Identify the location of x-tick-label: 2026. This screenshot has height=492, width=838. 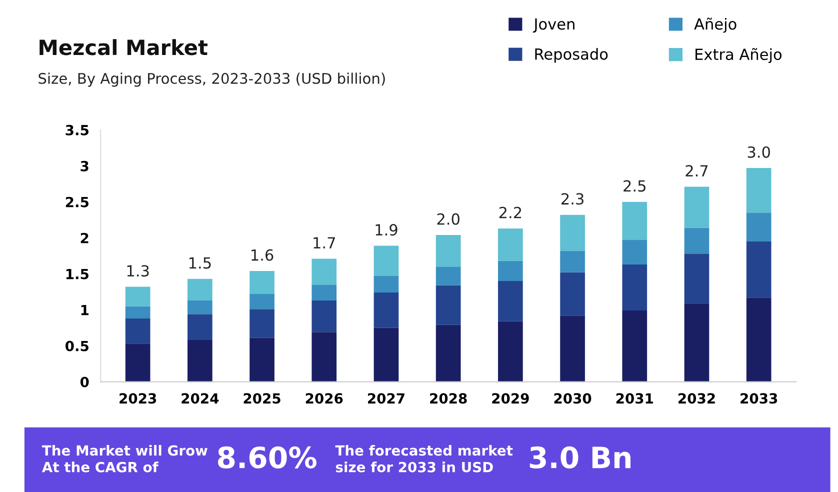
(324, 398).